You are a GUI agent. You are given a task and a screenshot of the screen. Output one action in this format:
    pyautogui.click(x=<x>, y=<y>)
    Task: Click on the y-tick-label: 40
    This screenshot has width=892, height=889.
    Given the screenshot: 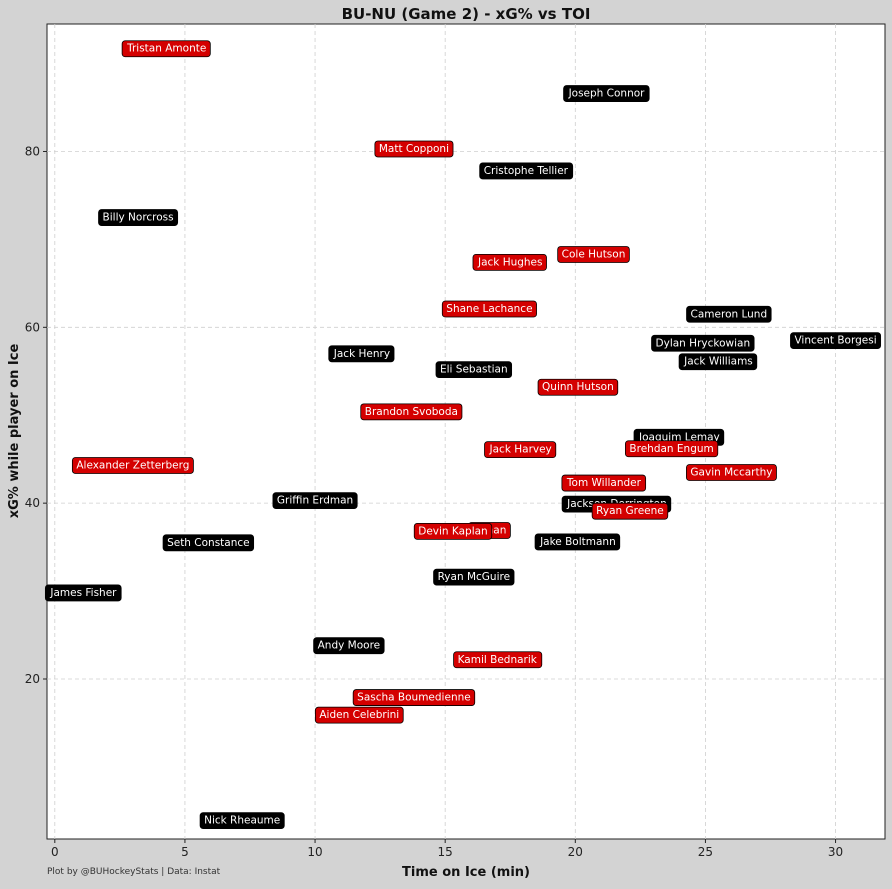 What is the action you would take?
    pyautogui.click(x=32, y=503)
    